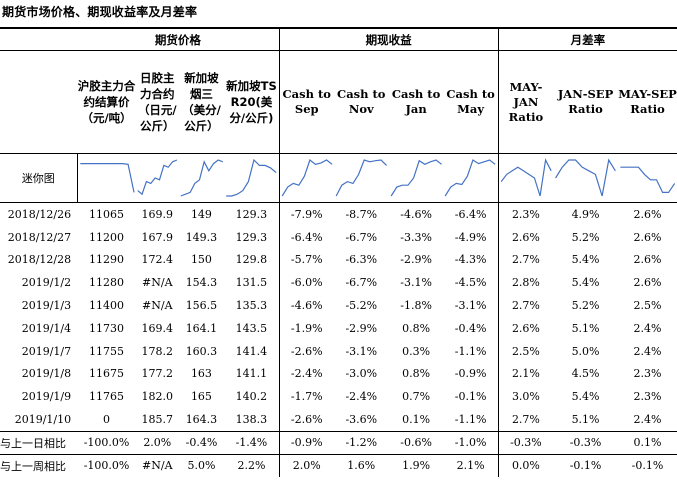 Image resolution: width=677 pixels, height=486 pixels. I want to click on value-cell: 169.9, so click(157, 214).